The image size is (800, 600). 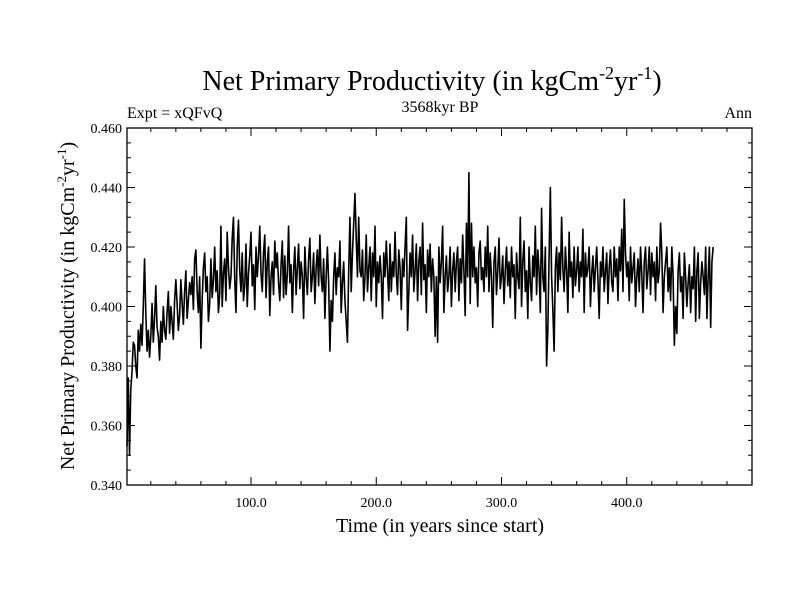 What do you see at coordinates (107, 248) in the screenshot?
I see `y-tick-label: 0.420` at bounding box center [107, 248].